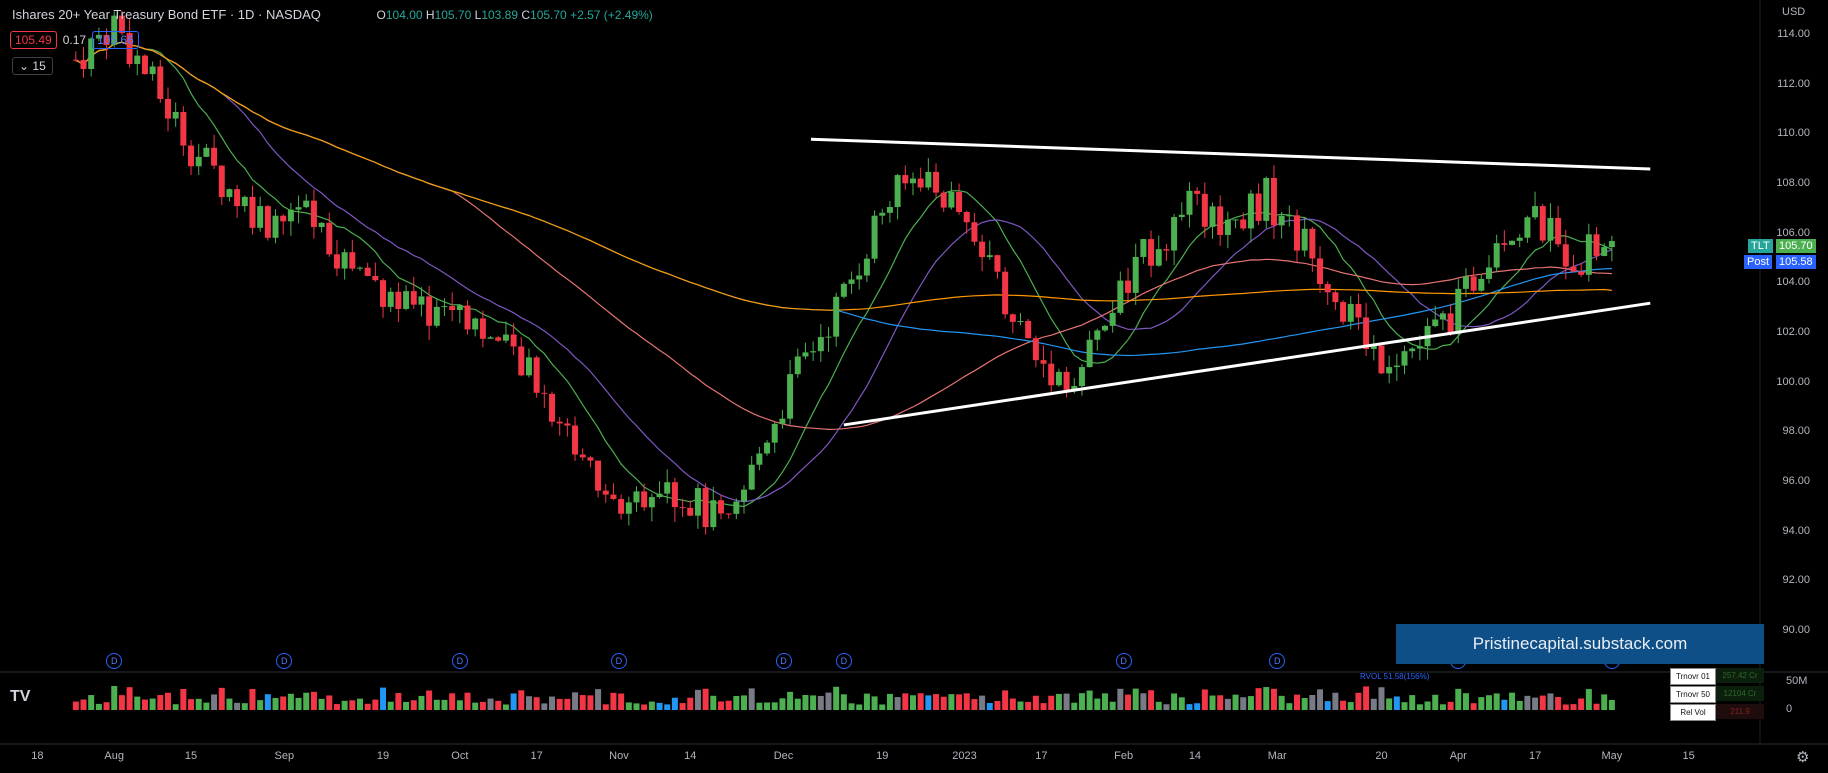  What do you see at coordinates (460, 756) in the screenshot?
I see `time-tick-label: Oct` at bounding box center [460, 756].